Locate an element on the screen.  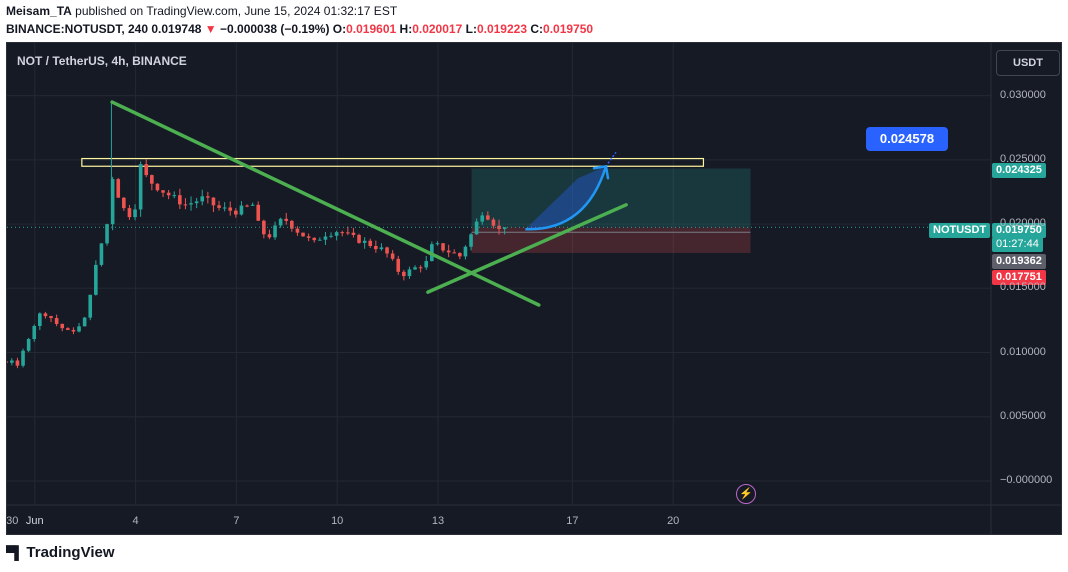
tradingview-logo: ▀▌ TradingView is located at coordinates (60, 552).